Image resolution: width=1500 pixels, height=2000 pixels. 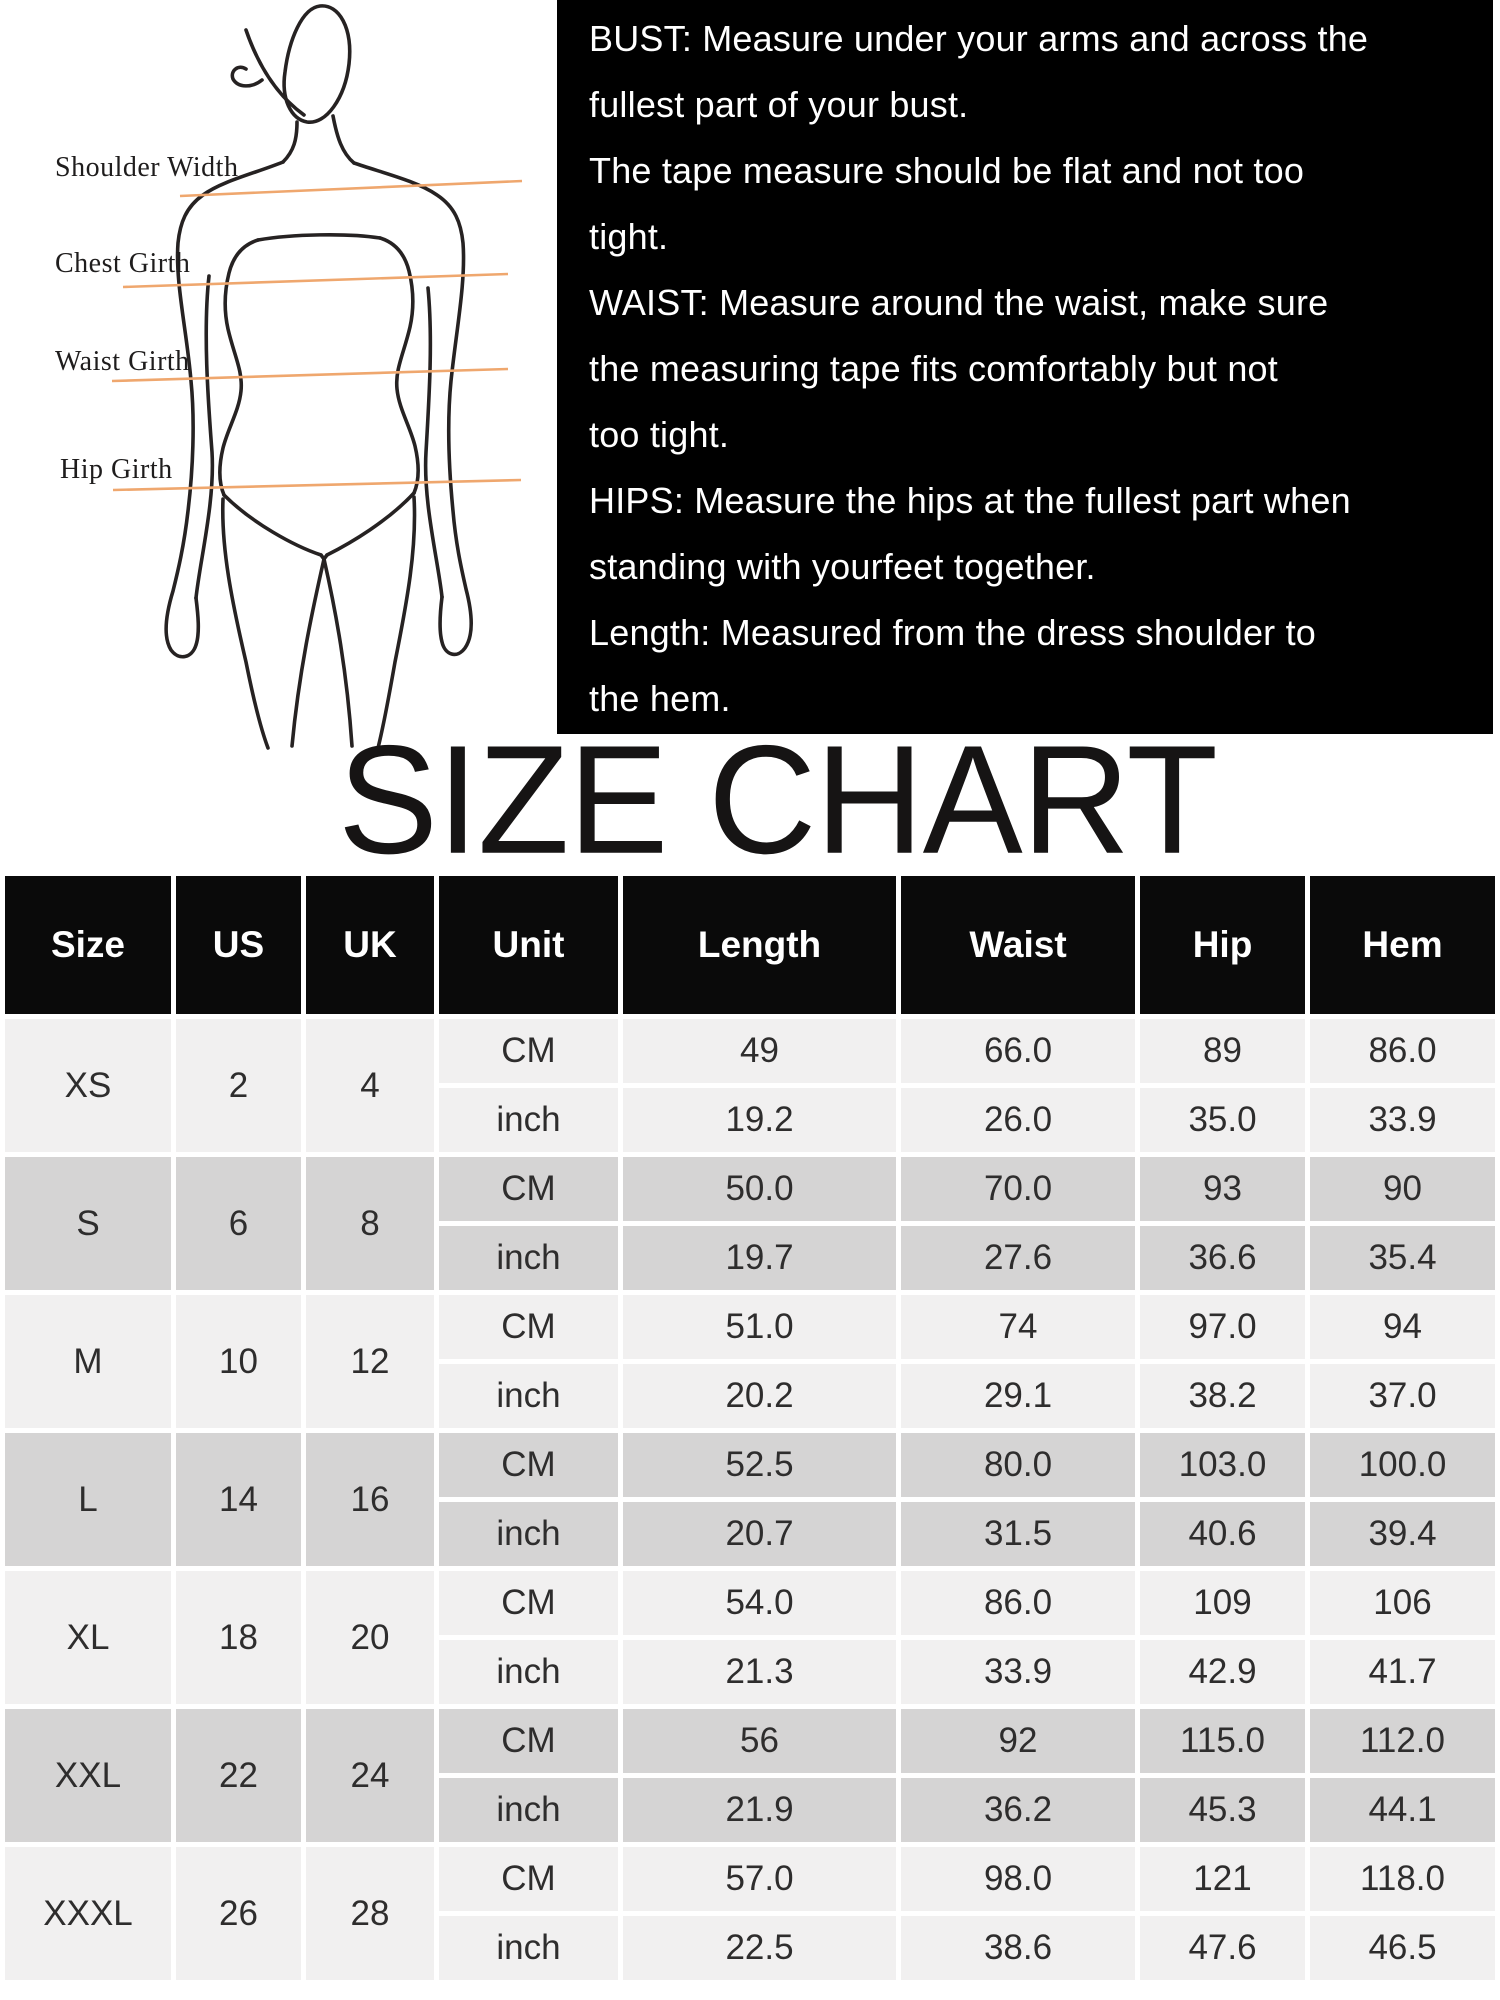 I want to click on body-figure-illustration, so click(x=317, y=377).